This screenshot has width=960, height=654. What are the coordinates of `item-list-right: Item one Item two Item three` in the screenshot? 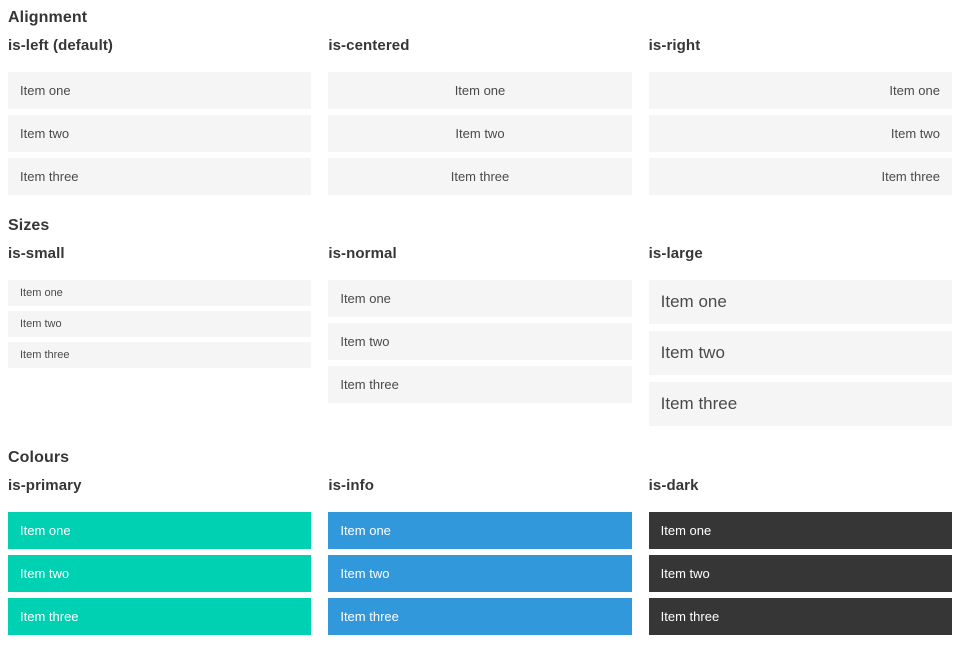 It's located at (800, 133).